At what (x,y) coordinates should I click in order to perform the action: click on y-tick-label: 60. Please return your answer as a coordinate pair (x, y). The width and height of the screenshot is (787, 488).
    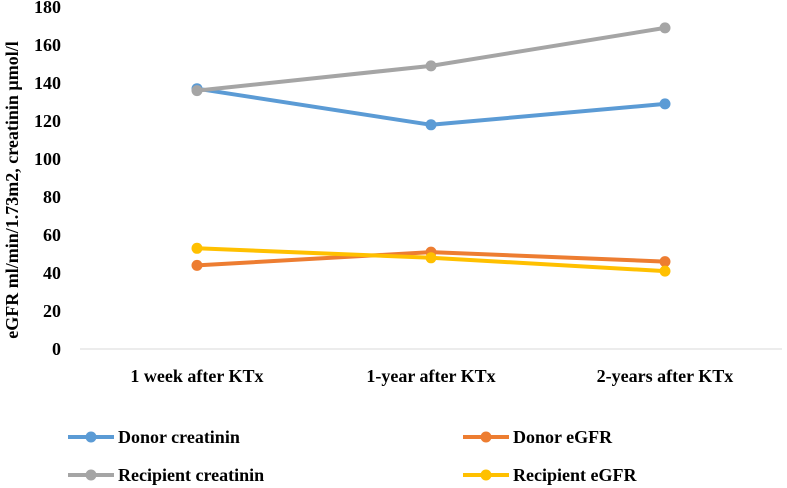
    Looking at the image, I should click on (52, 235).